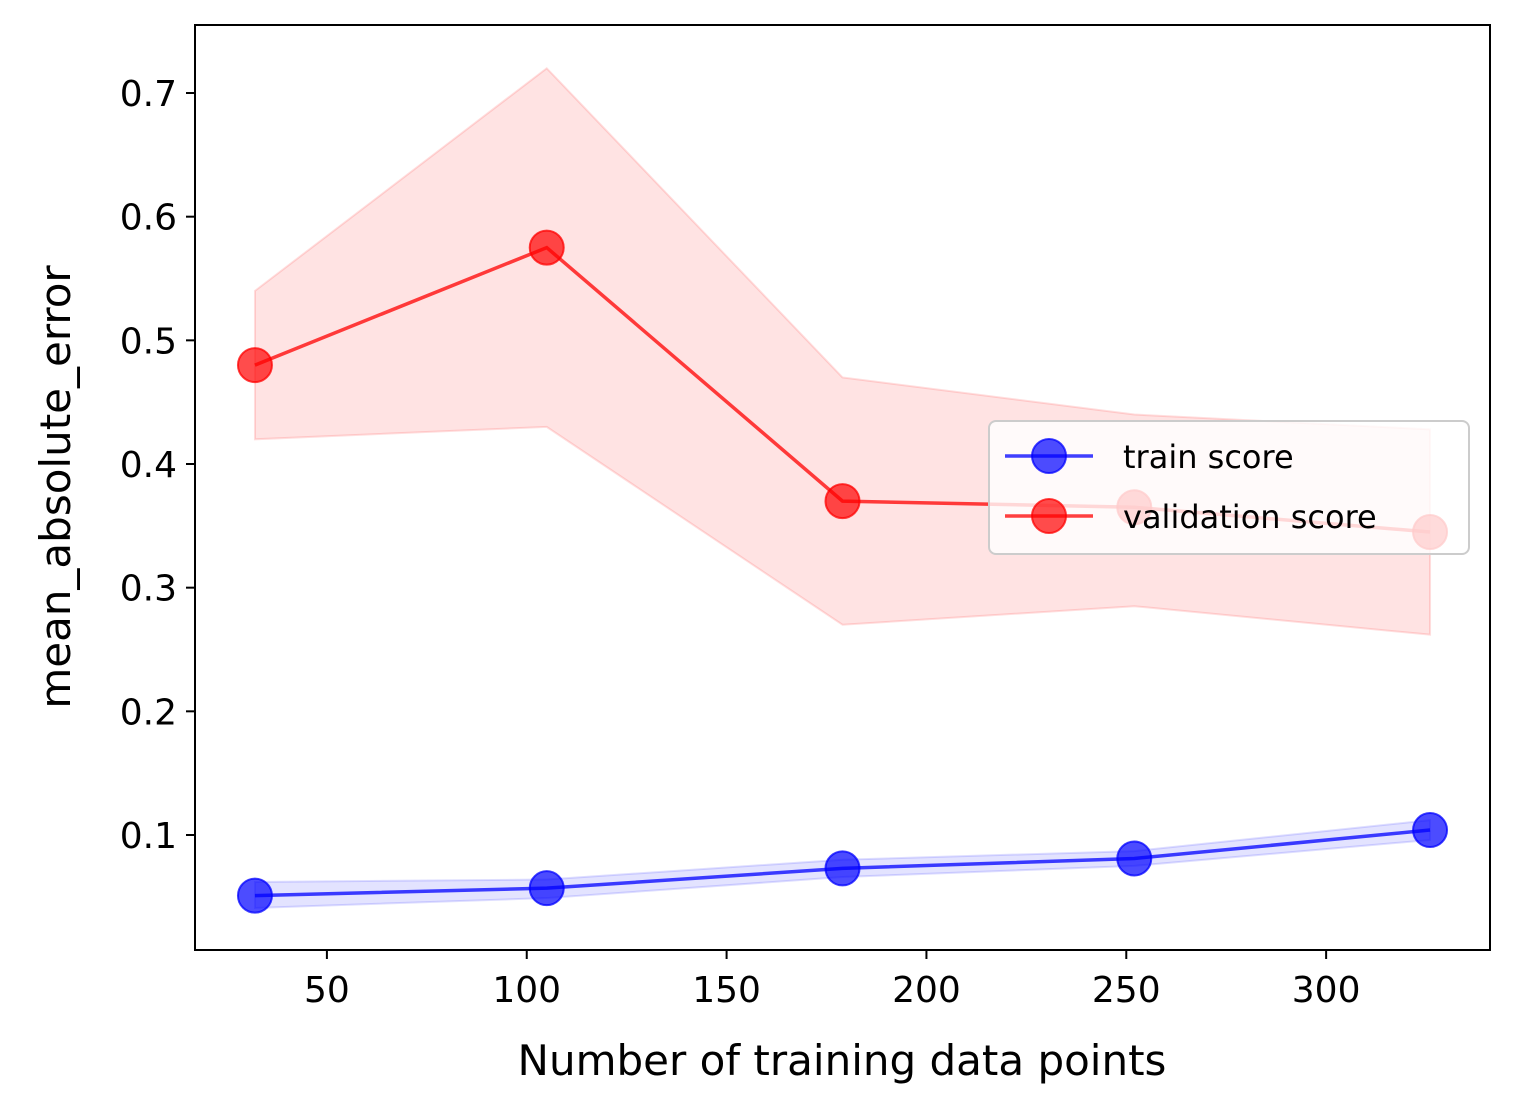 The width and height of the screenshot is (1514, 1115). What do you see at coordinates (842, 1060) in the screenshot?
I see `x-axis-label: Number of training data points` at bounding box center [842, 1060].